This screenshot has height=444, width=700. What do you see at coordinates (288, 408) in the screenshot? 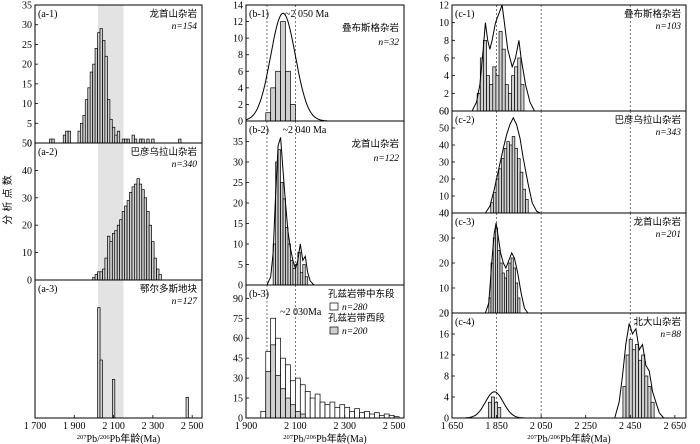
I see `histogram-bar-filled` at bounding box center [288, 408].